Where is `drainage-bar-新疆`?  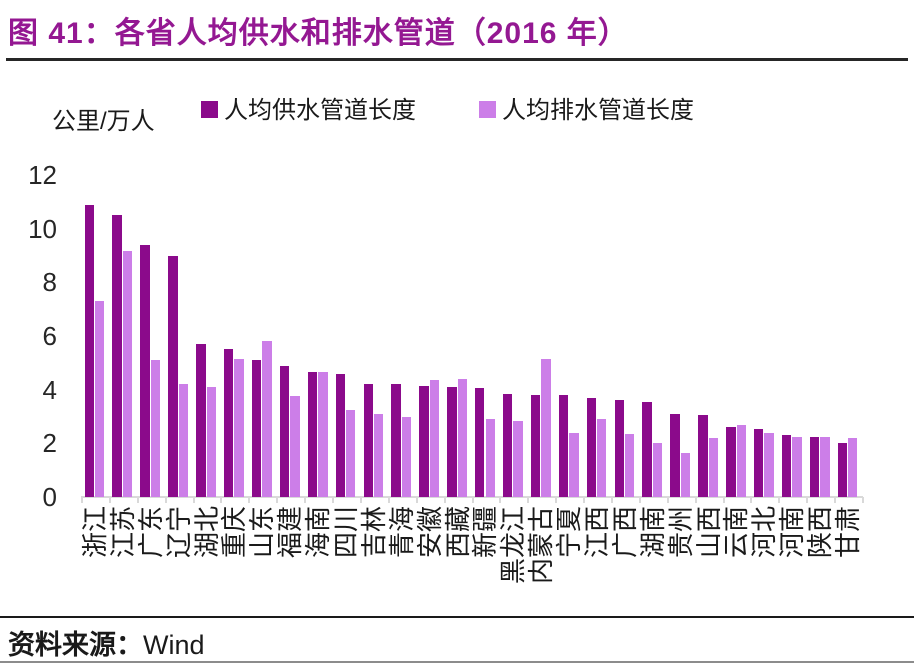 drainage-bar-新疆 is located at coordinates (490, 458).